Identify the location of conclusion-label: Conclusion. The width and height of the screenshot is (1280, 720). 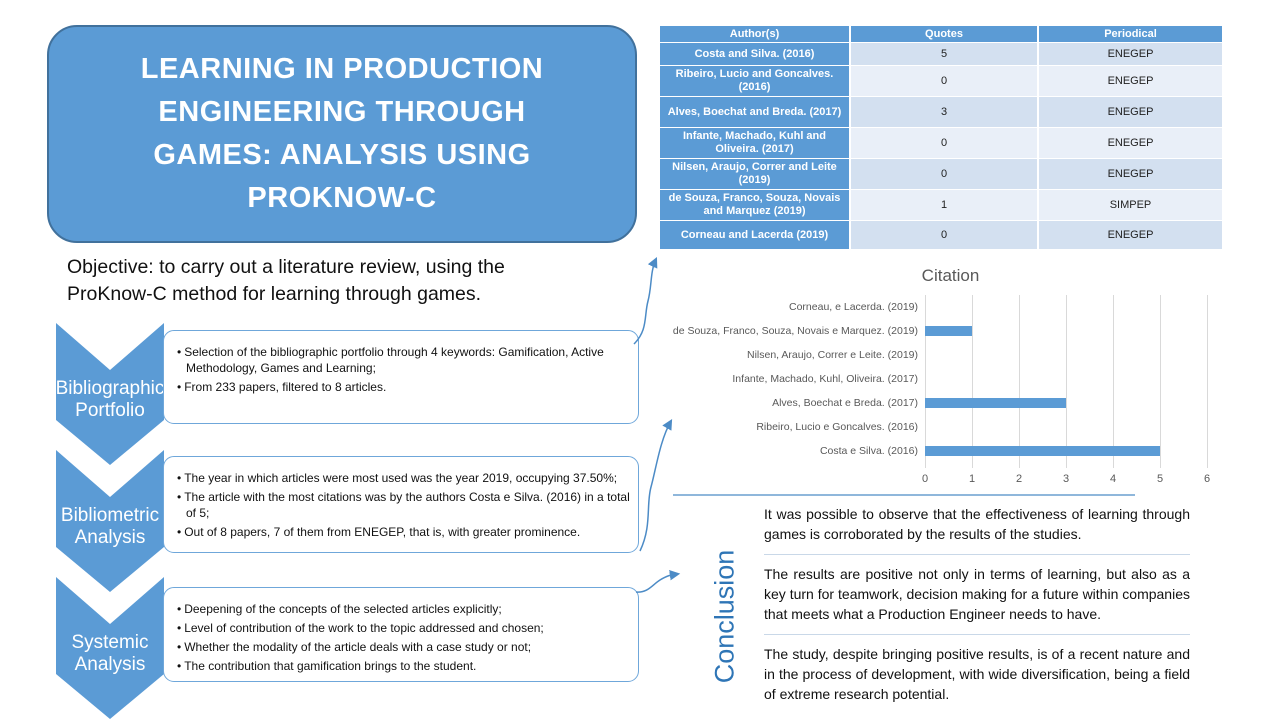
(724, 616).